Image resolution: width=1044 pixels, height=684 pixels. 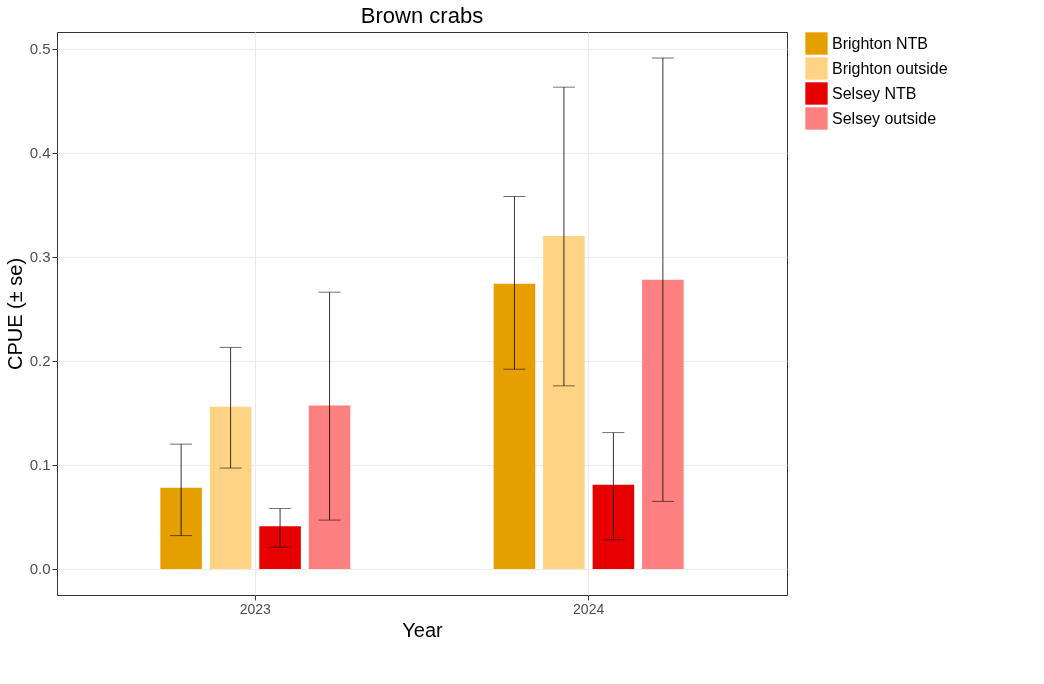 What do you see at coordinates (14, 314) in the screenshot?
I see `y-axis-title: CPUE (± se)` at bounding box center [14, 314].